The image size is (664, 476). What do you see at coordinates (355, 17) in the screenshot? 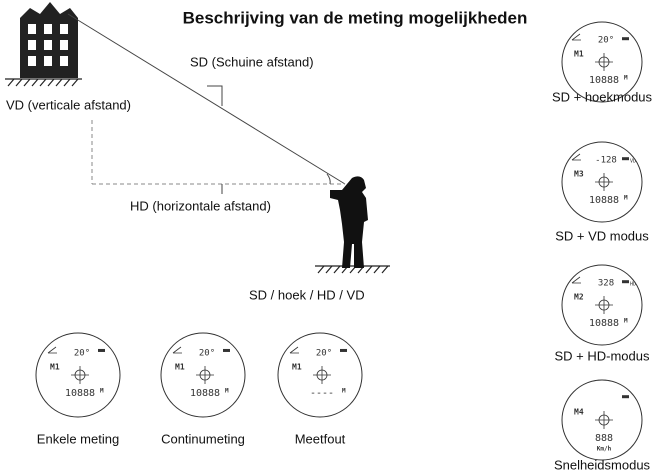
I see `title: Beschrijving van de meting mogelijkheden` at bounding box center [355, 17].